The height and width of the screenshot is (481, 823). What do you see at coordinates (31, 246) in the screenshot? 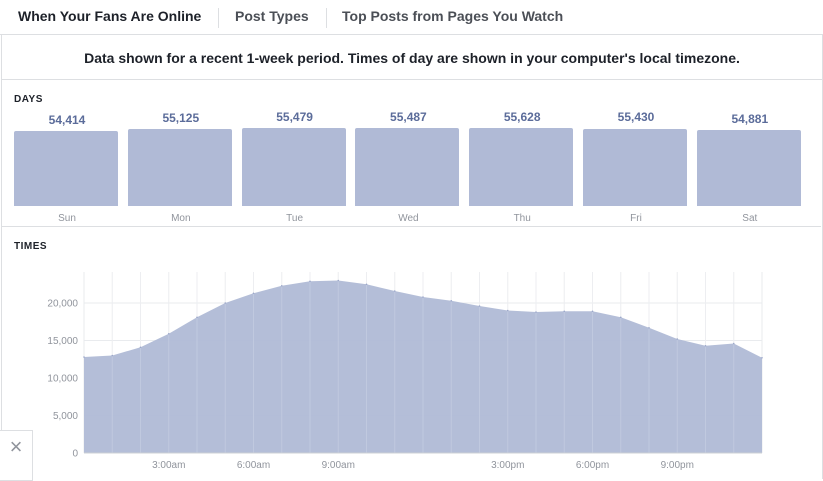
I see `times-section-label: TIMES` at bounding box center [31, 246].